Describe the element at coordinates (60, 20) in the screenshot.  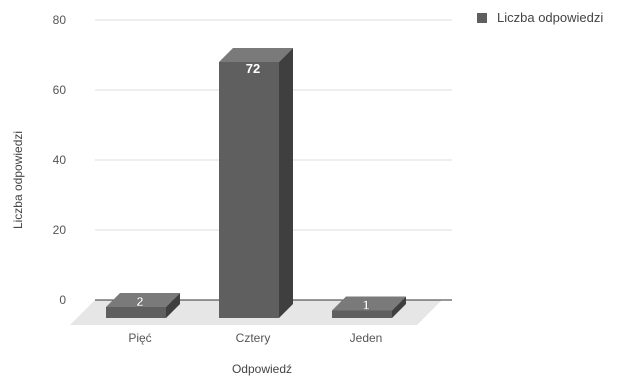
I see `y-tick-label: 80` at that location.